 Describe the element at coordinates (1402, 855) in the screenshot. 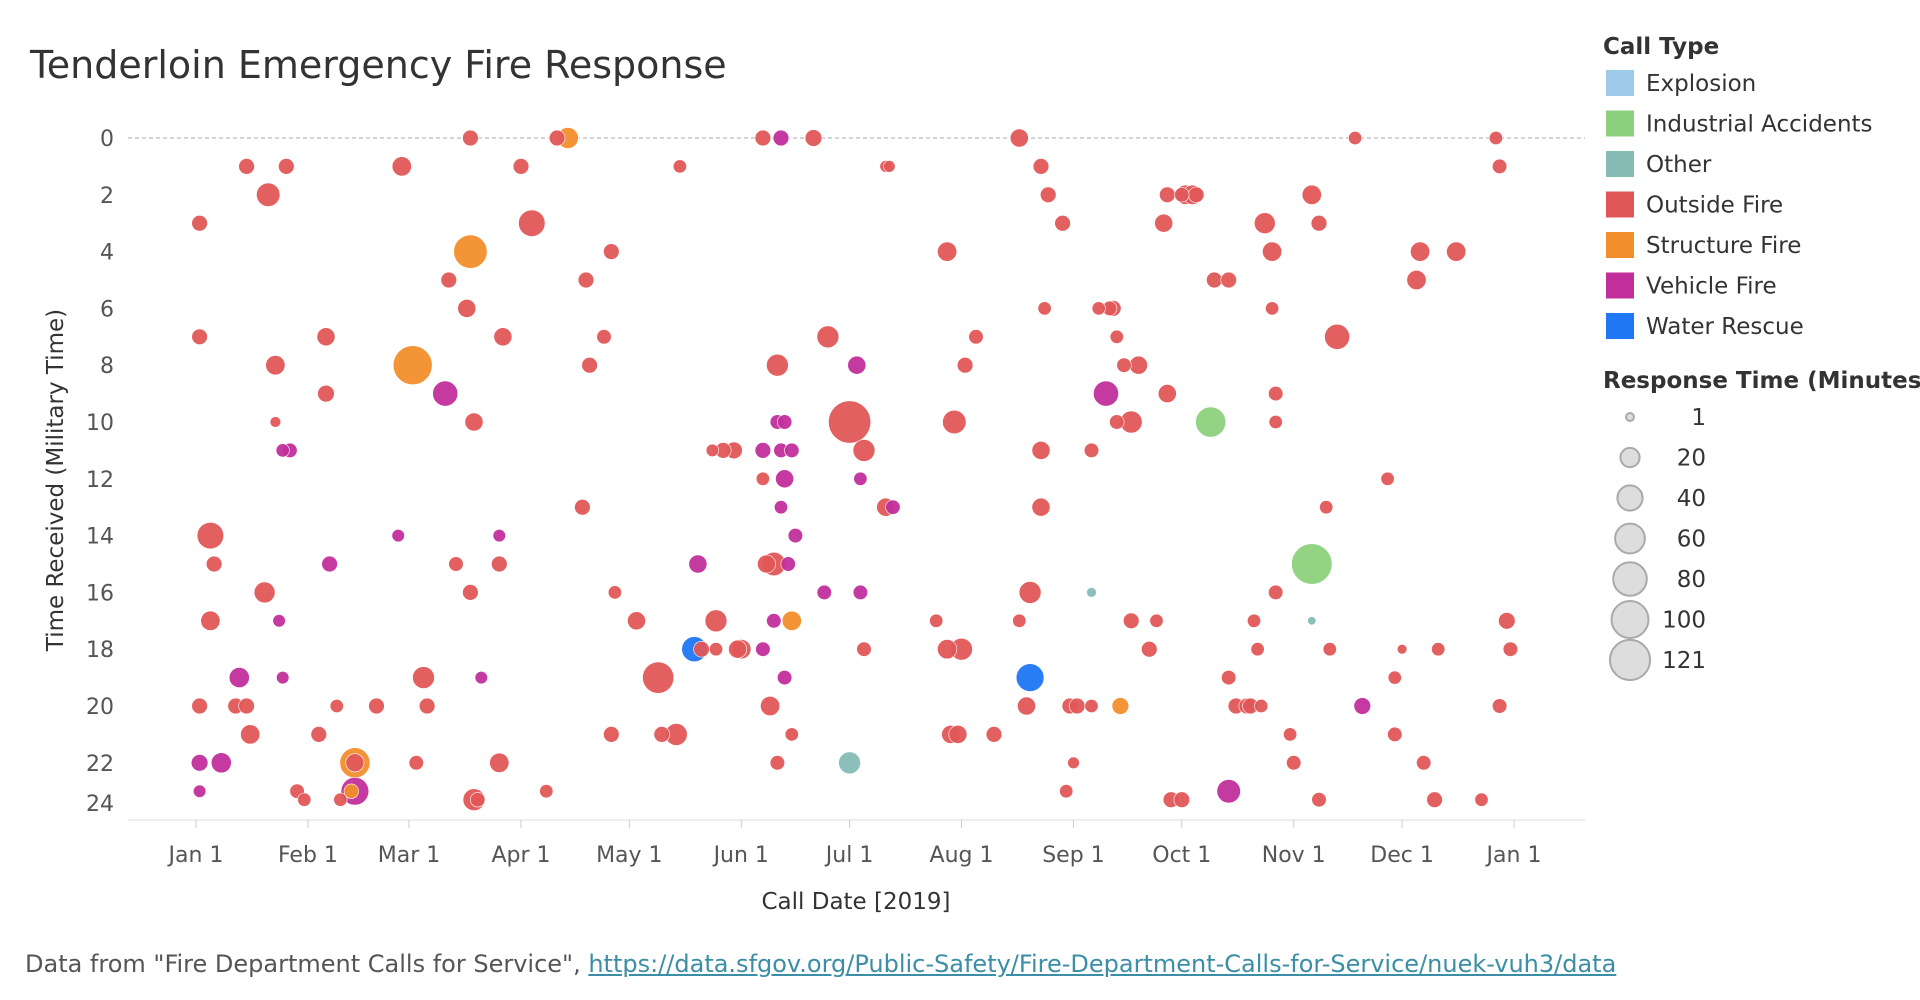

I see `x-tick-label: Dec 1` at that location.